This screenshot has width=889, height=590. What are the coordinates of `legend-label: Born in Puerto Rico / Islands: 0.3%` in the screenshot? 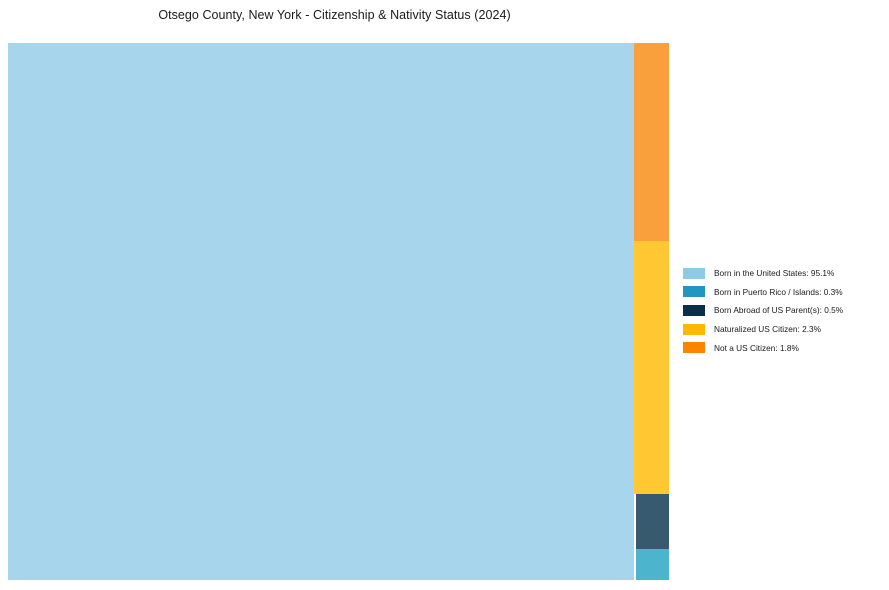 It's located at (778, 291).